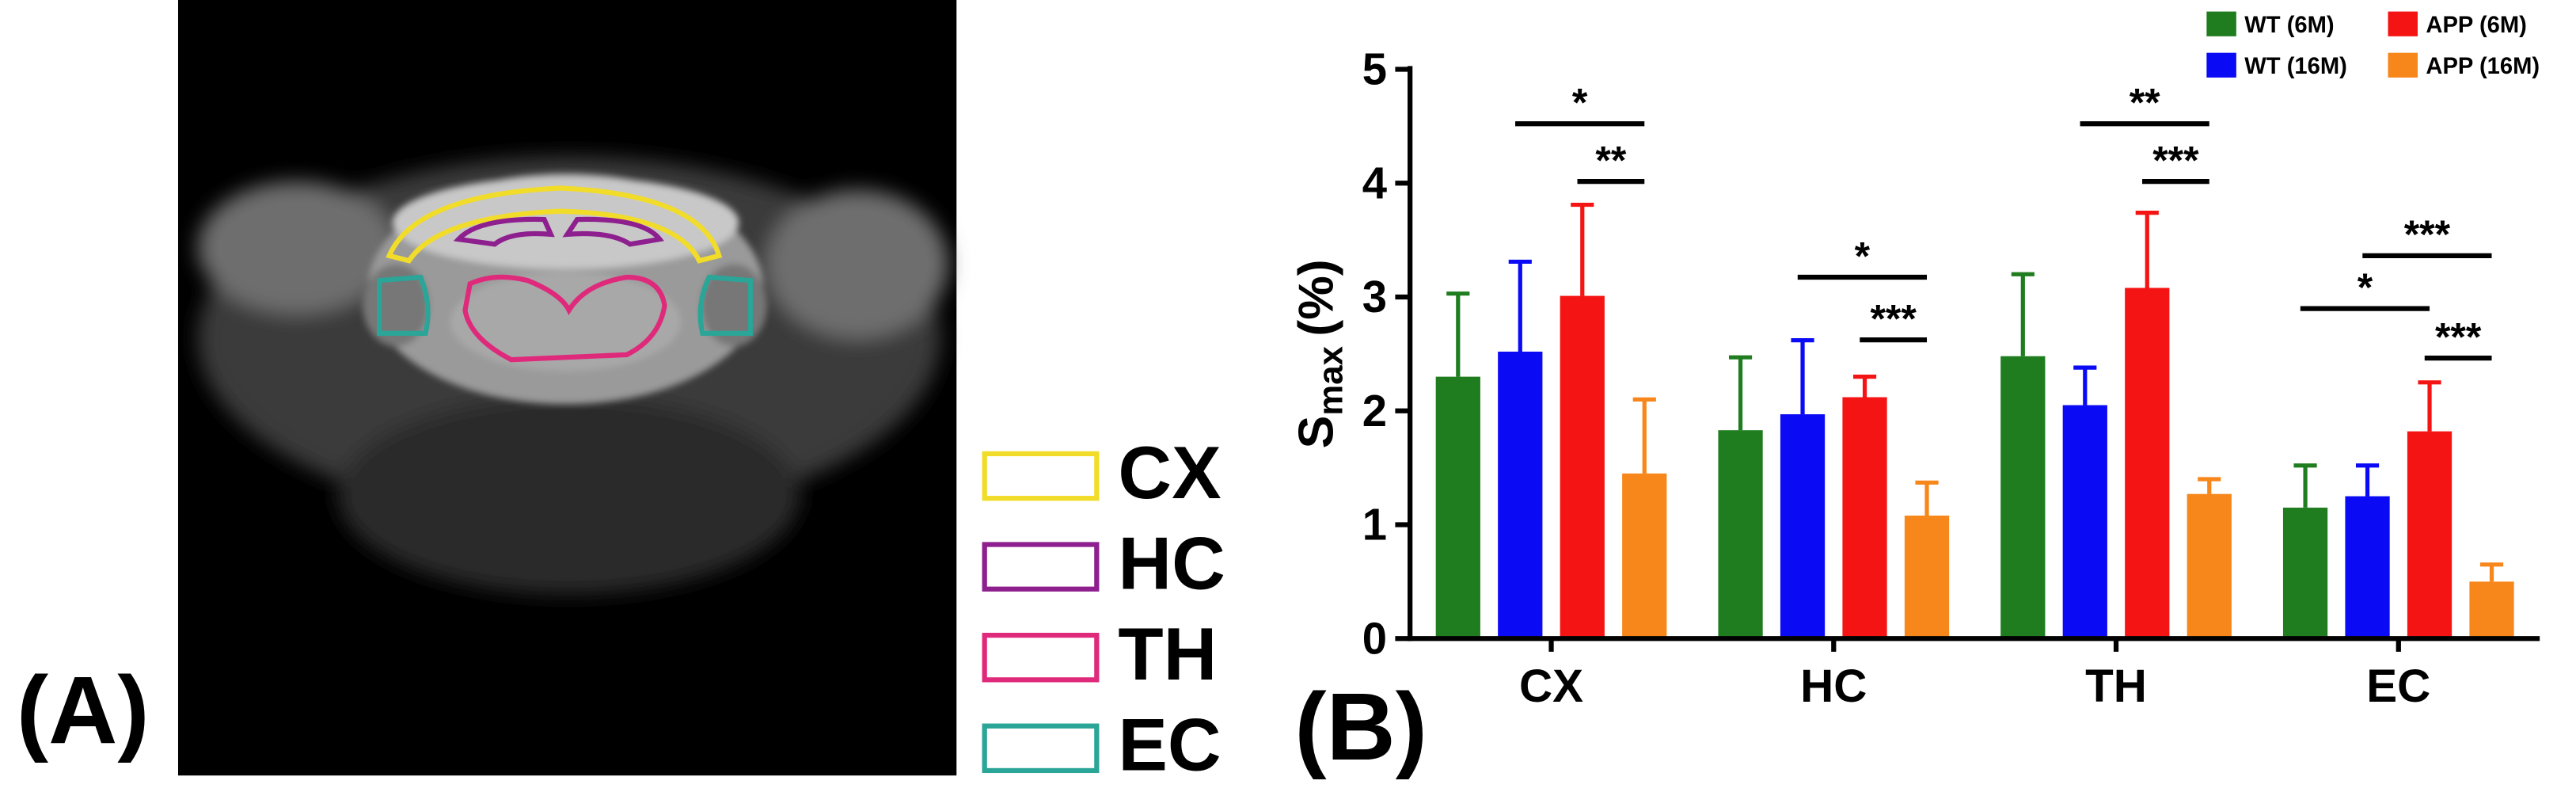  Describe the element at coordinates (1169, 472) in the screenshot. I see `roi-label: CX` at that location.